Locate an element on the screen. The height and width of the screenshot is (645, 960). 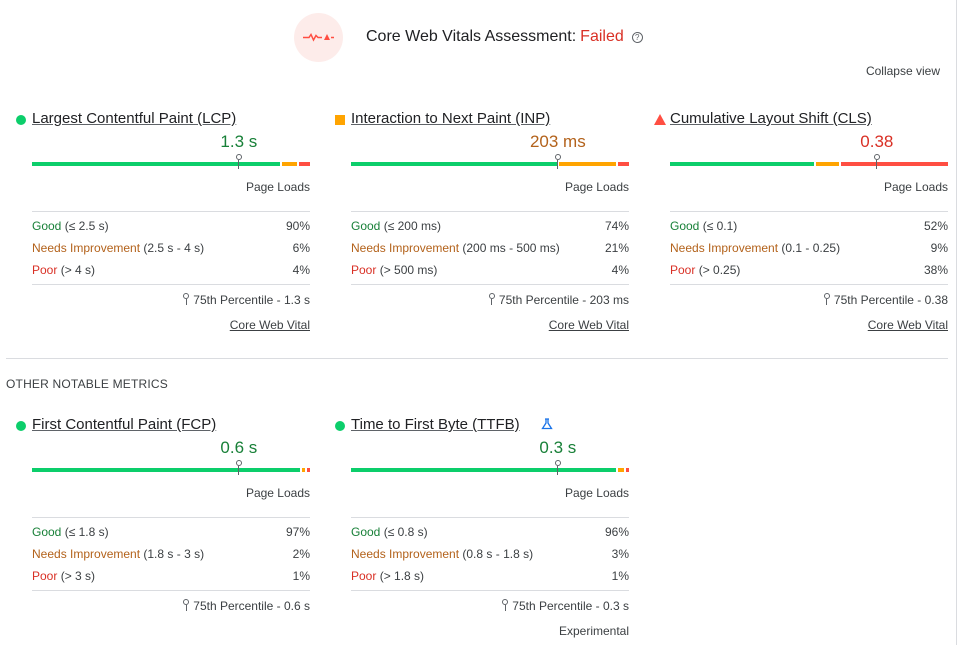
row-poor: Poor (> 3 s) 1% is located at coordinates (171, 577).